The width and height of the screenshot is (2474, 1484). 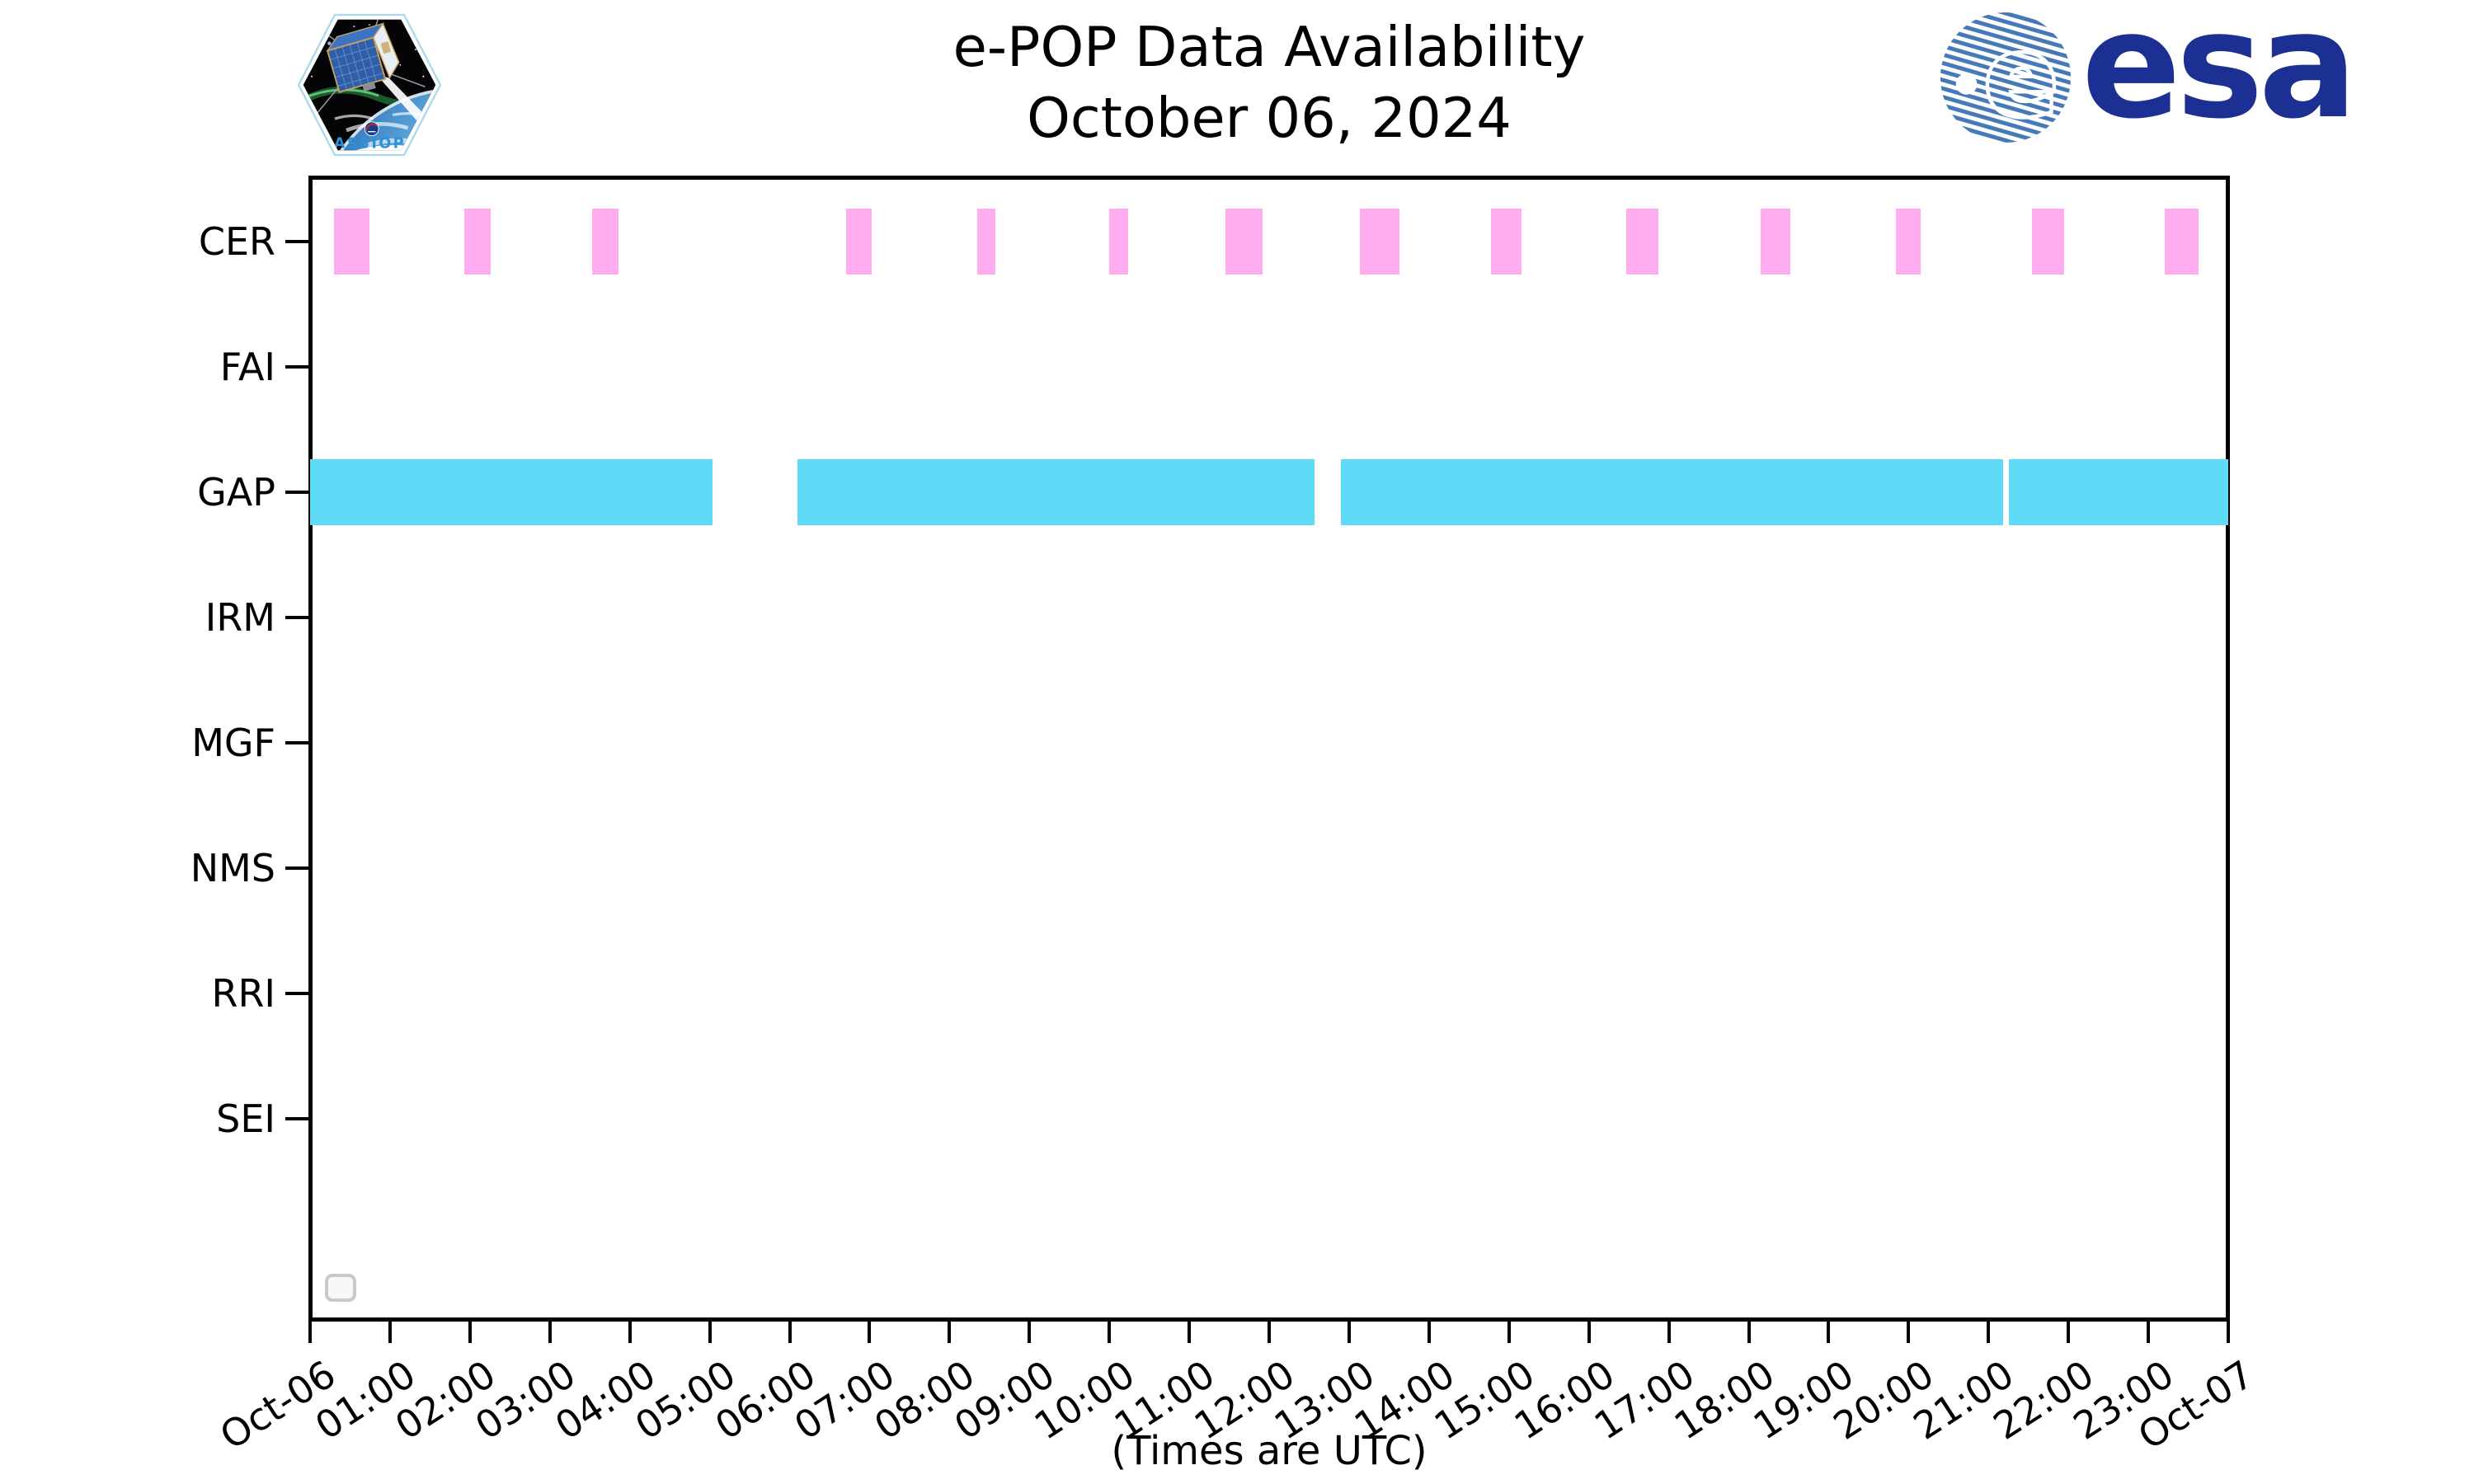 I want to click on x-tick-23:00, so click(x=2149, y=1331).